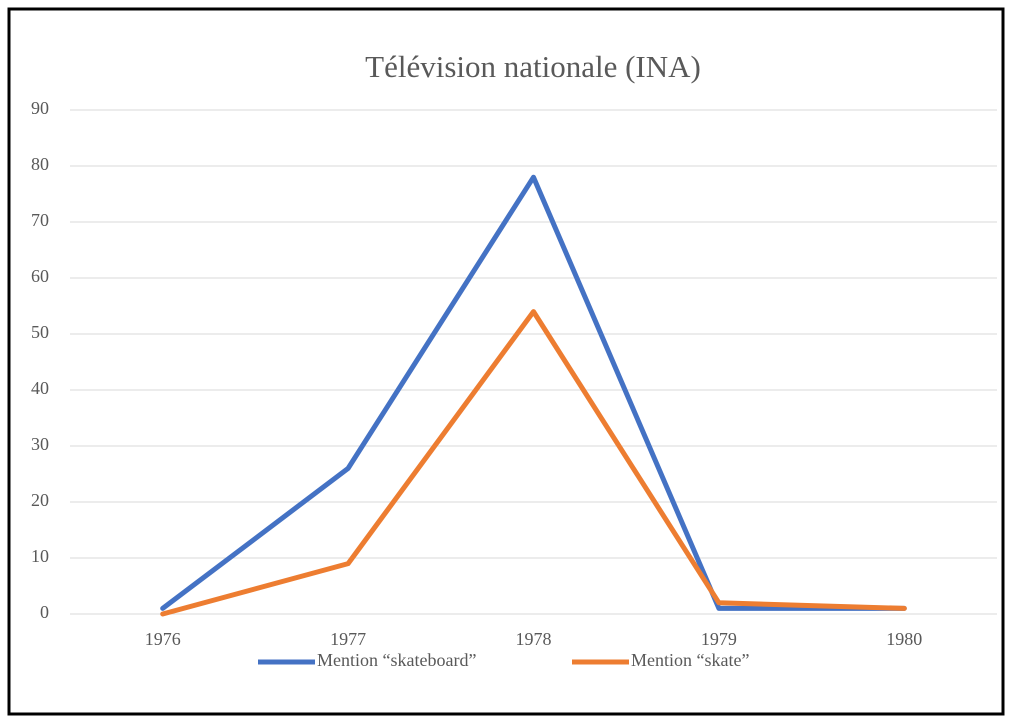 The width and height of the screenshot is (1012, 723). Describe the element at coordinates (396, 660) in the screenshot. I see `legend-label: Mention “skateboard”` at that location.